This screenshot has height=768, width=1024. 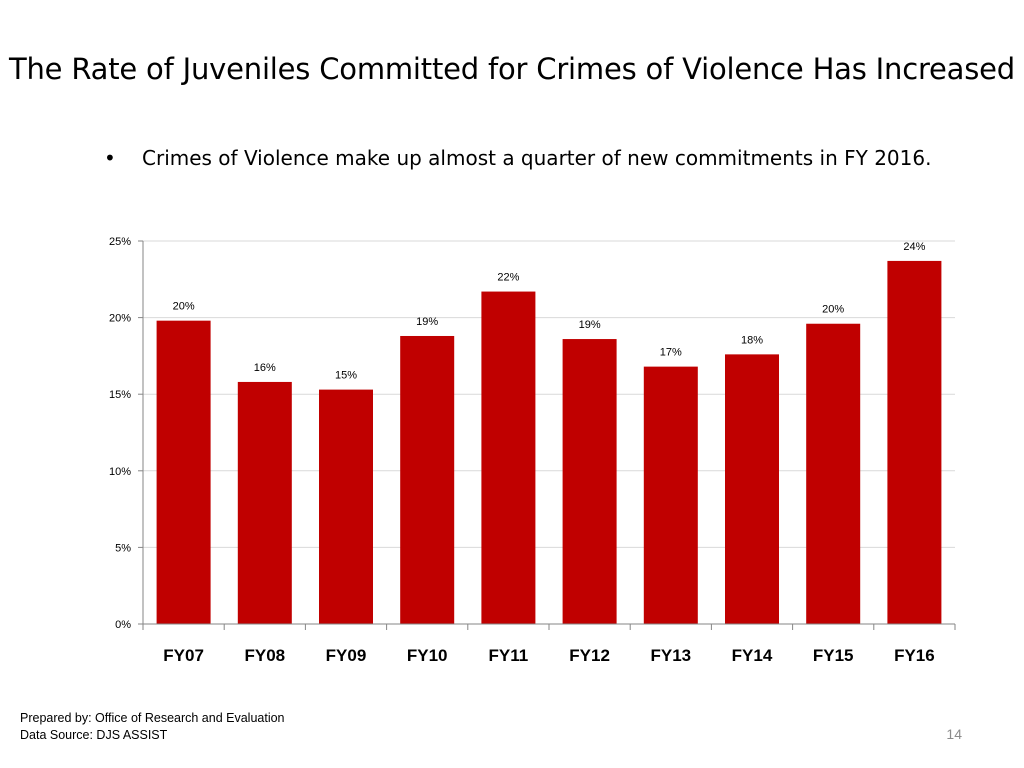 What do you see at coordinates (346, 376) in the screenshot?
I see `data-label: 15%` at bounding box center [346, 376].